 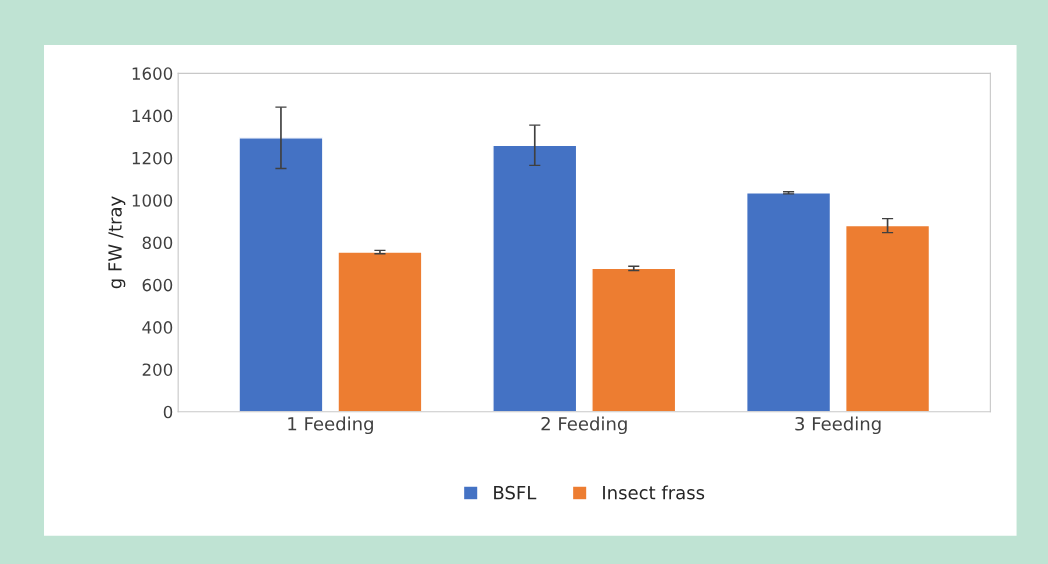 What do you see at coordinates (838, 425) in the screenshot?
I see `x-tick-label: 3 Feeding` at bounding box center [838, 425].